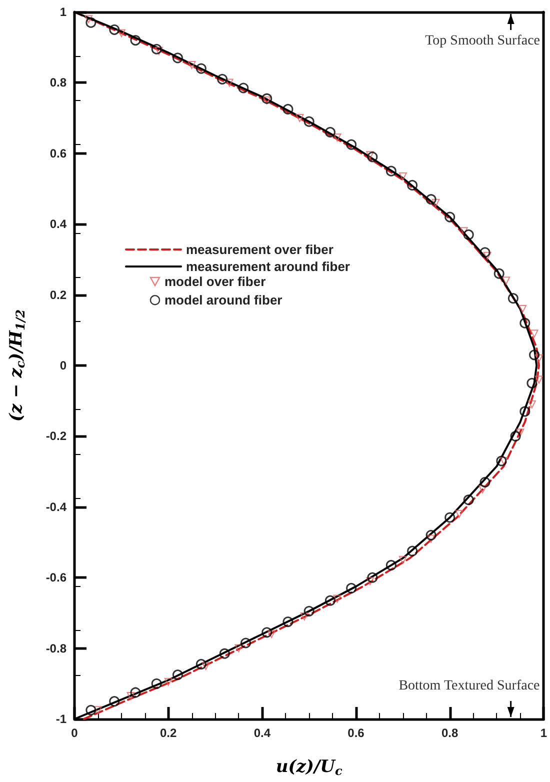 Image resolution: width=550 pixels, height=782 pixels. I want to click on y-tick-label: -0.2, so click(56, 436).